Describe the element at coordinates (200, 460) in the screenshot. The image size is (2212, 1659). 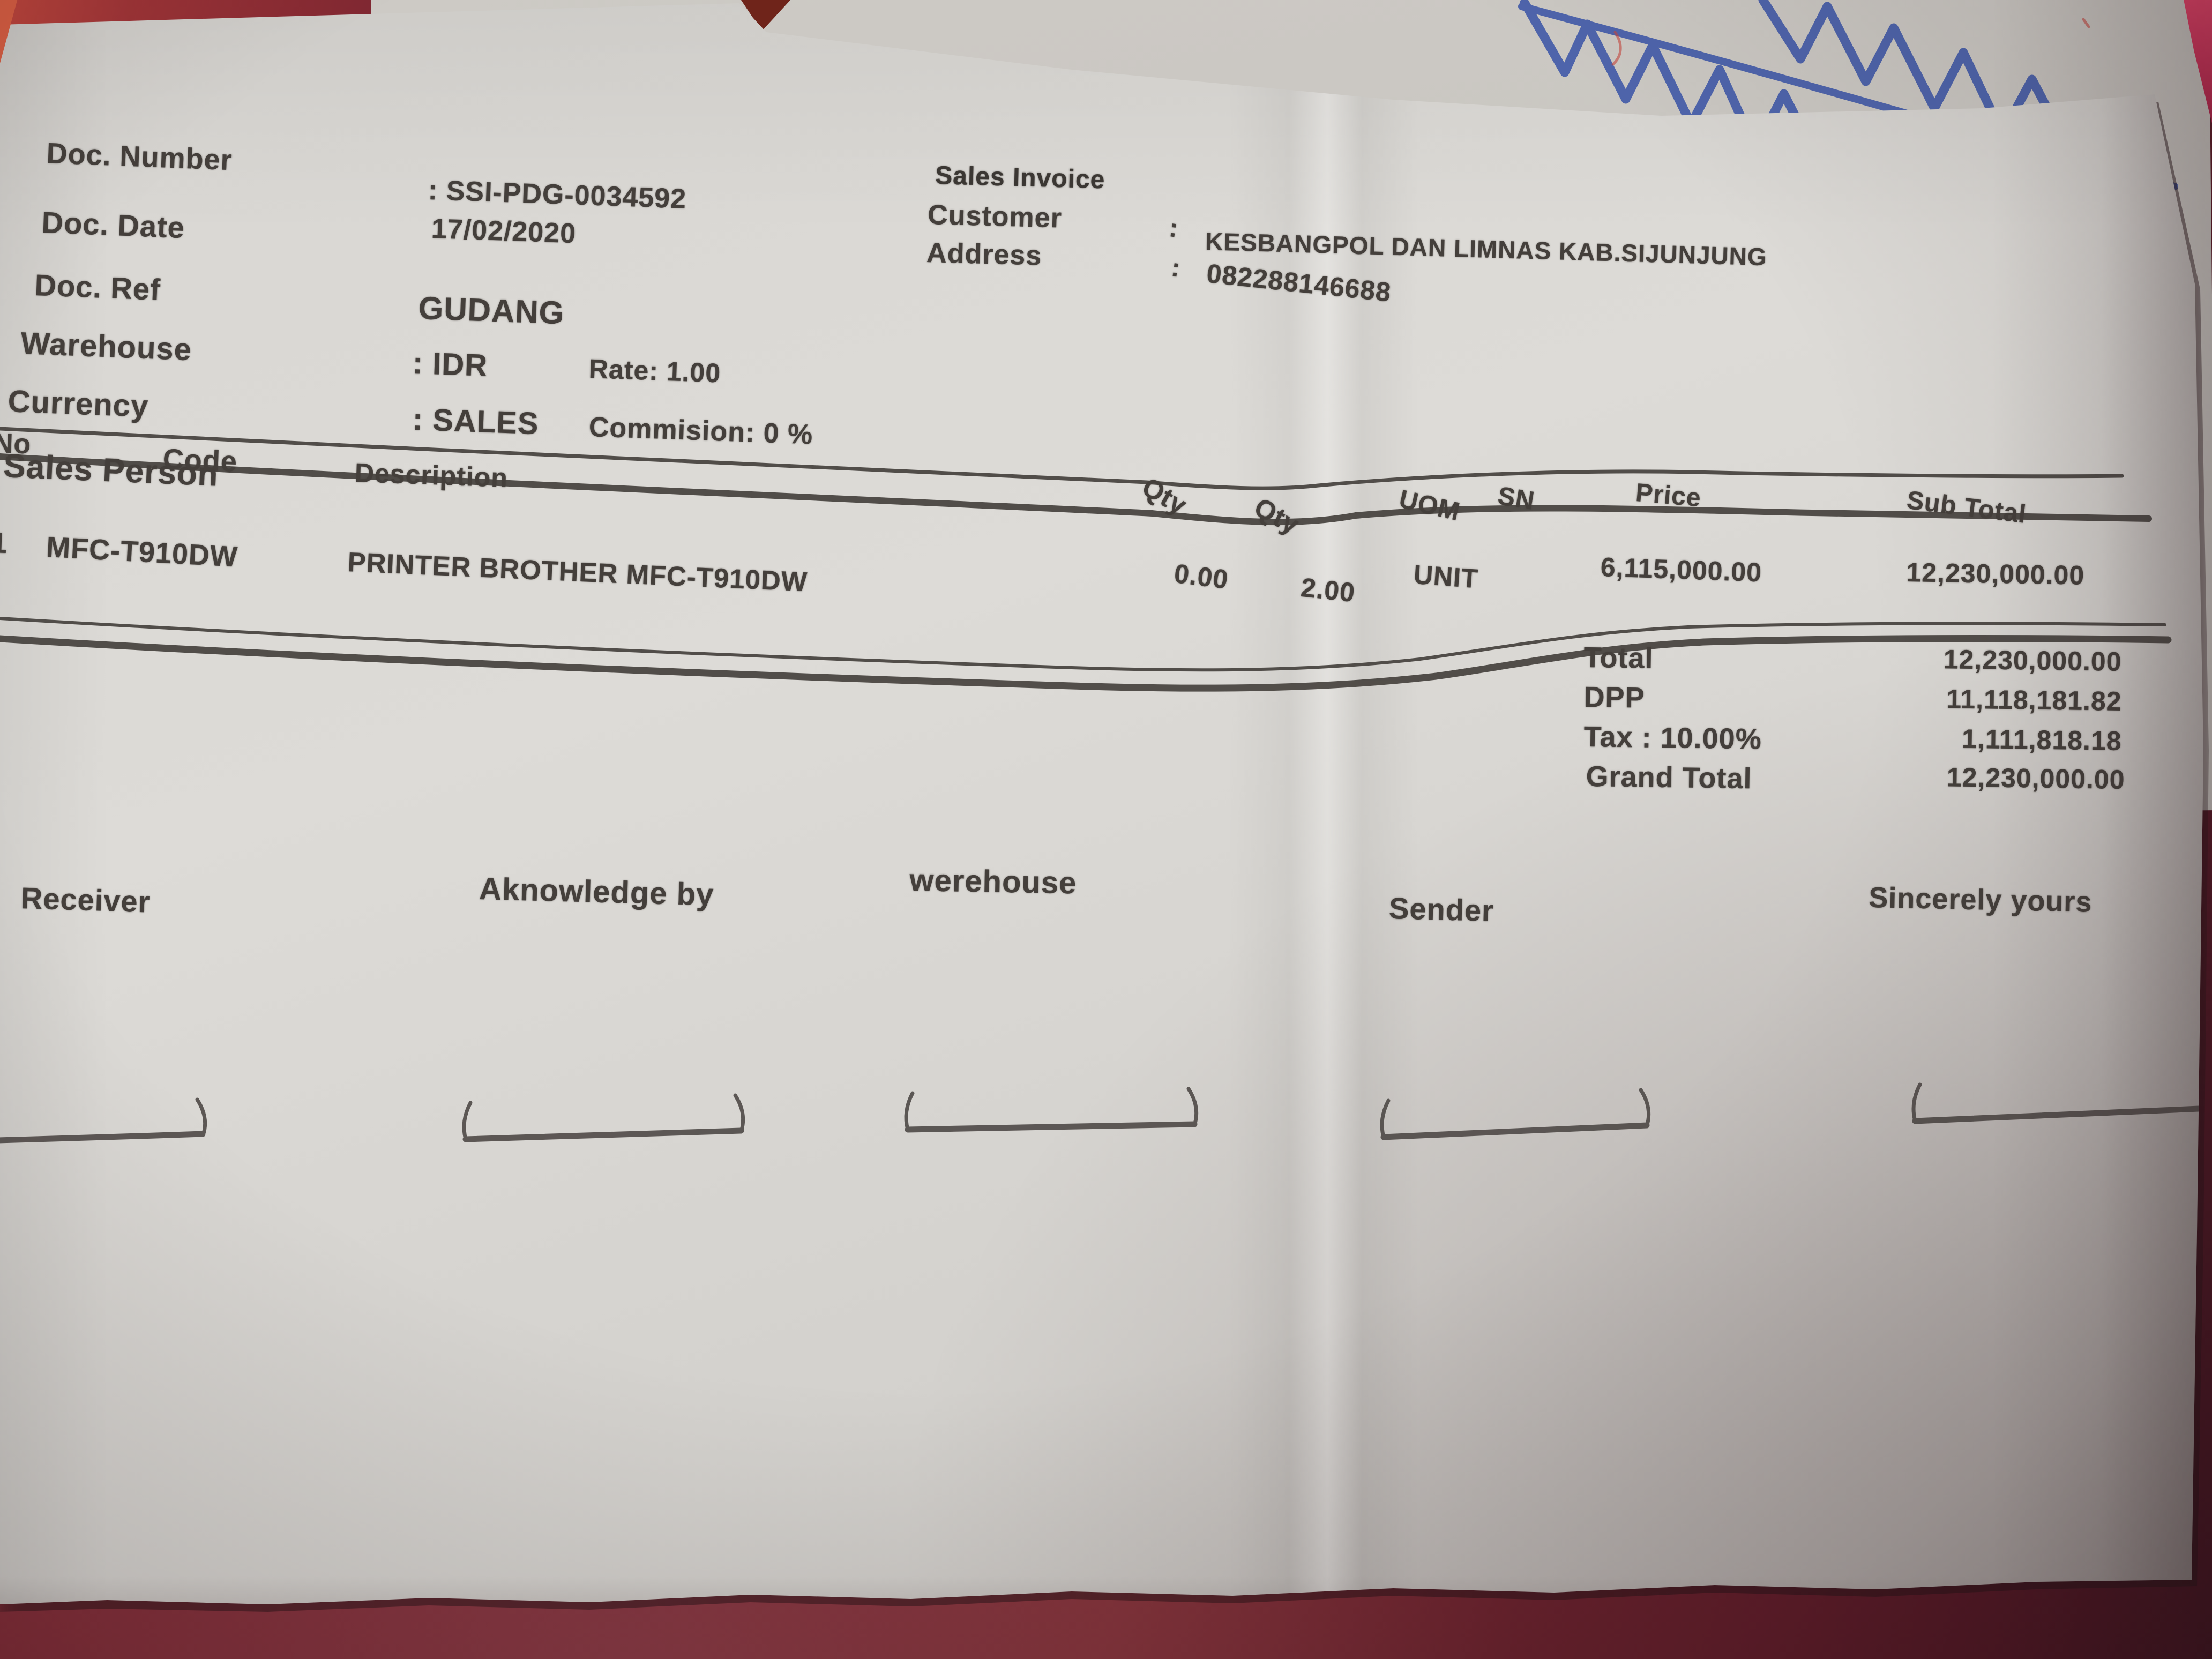
I see `column-header-code: Code` at that location.